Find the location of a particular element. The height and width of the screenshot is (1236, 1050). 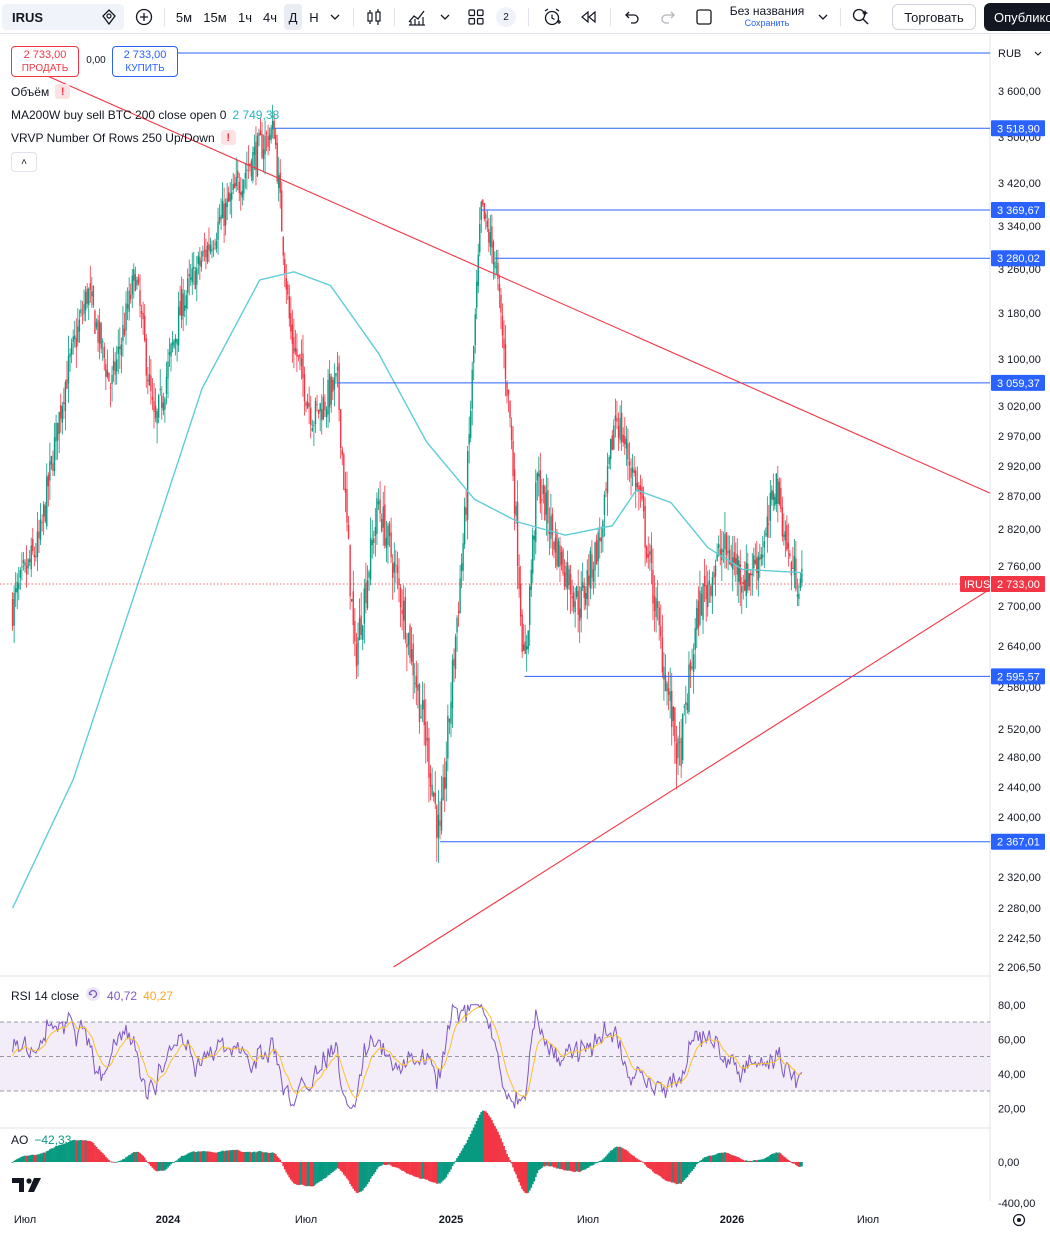

collapse-legend-chevron-icon: ˄ is located at coordinates (24, 162).